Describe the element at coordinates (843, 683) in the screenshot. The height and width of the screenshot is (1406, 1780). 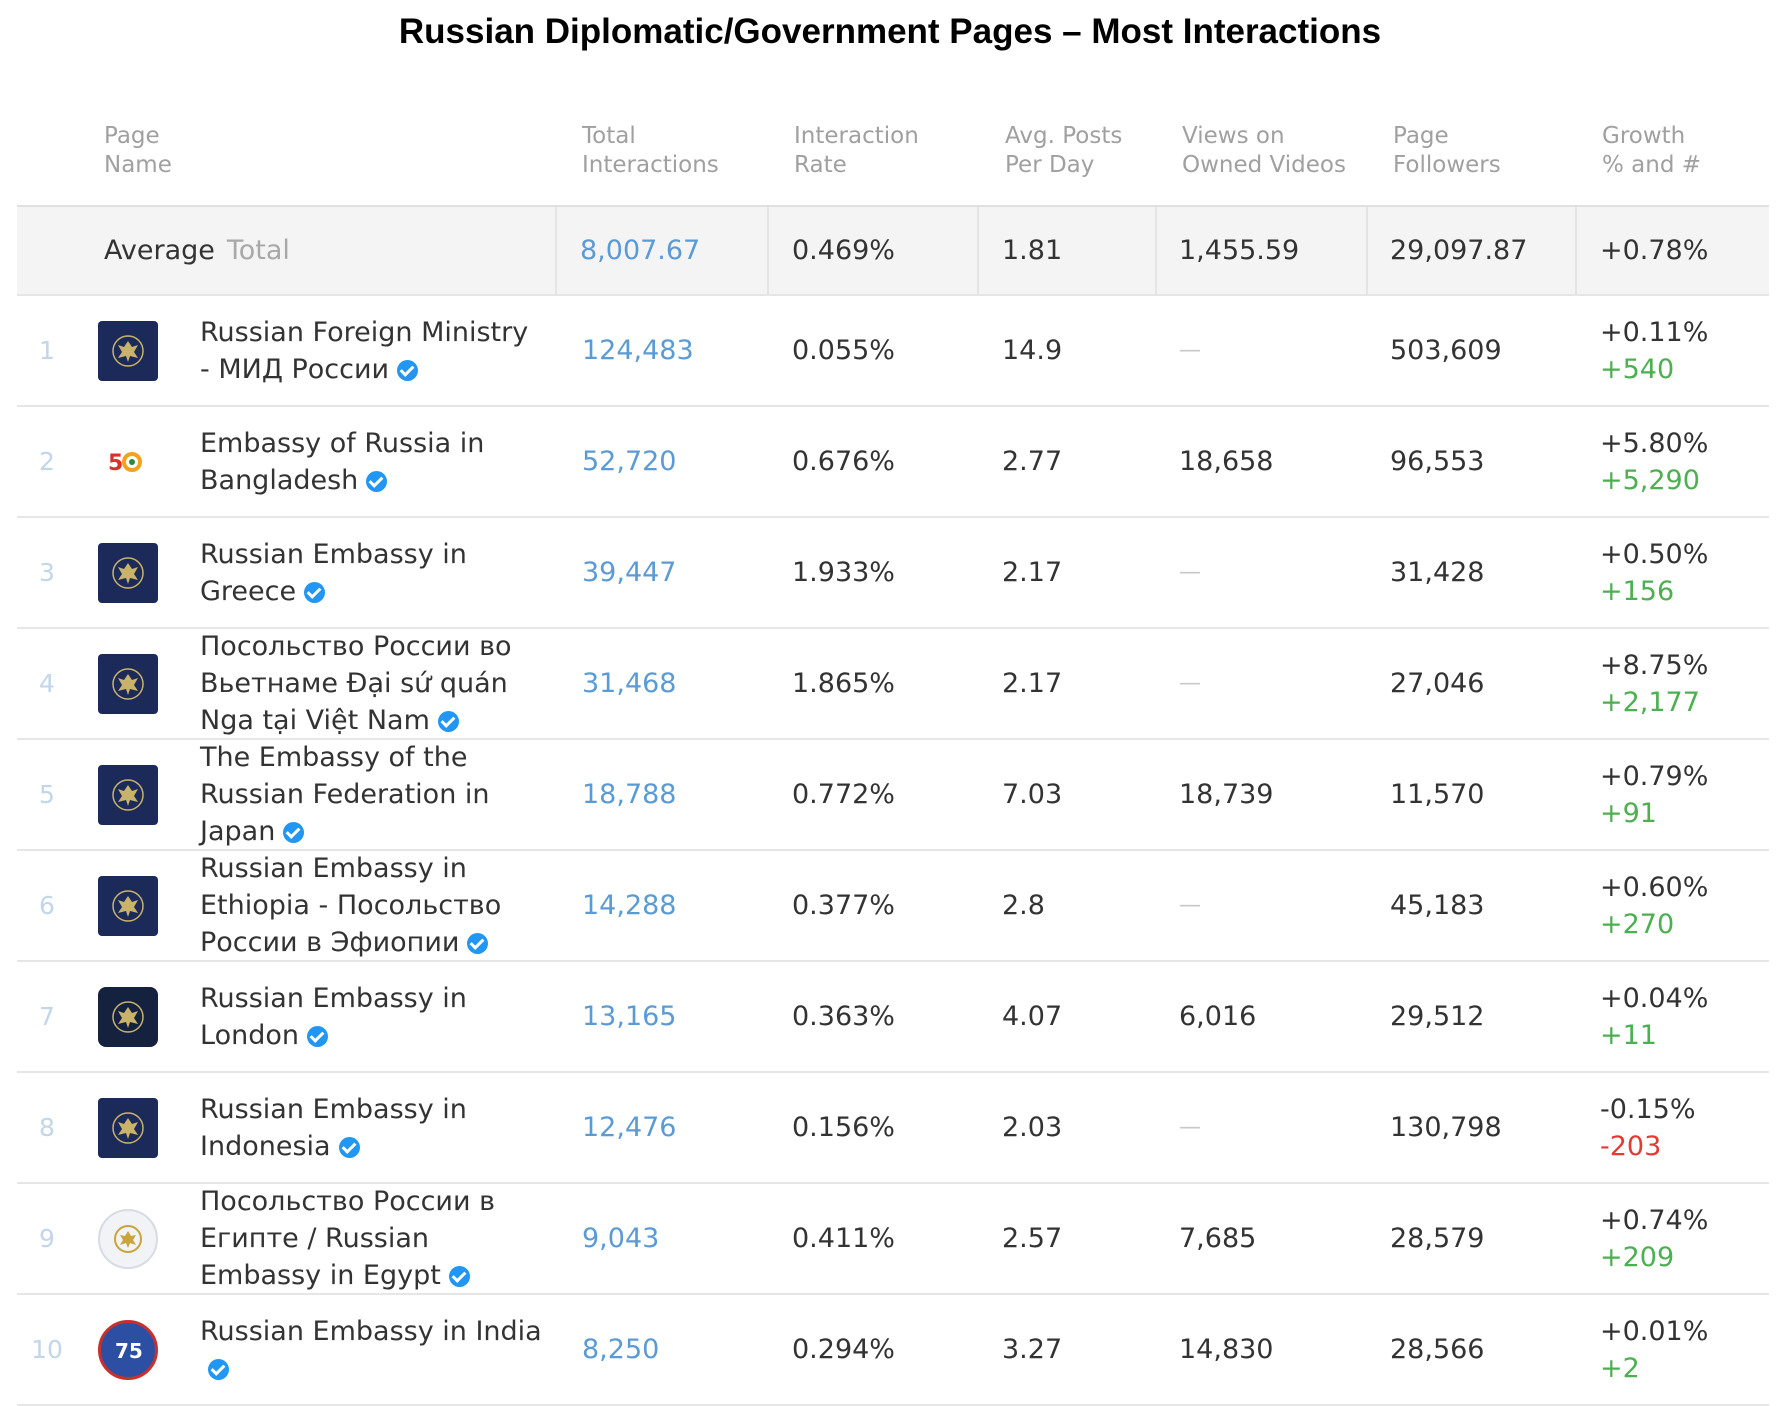
I see `interaction-rate: 1.865%` at that location.